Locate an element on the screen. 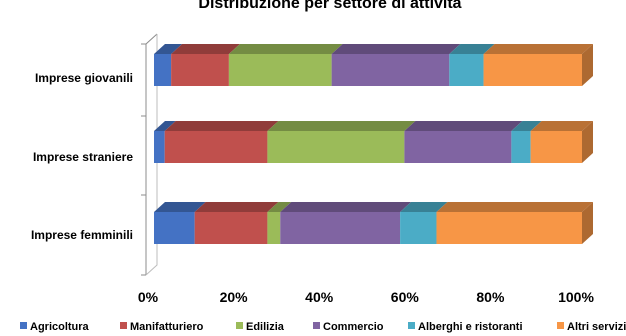 This screenshot has width=626, height=336. legend-label: Edilizia is located at coordinates (265, 327).